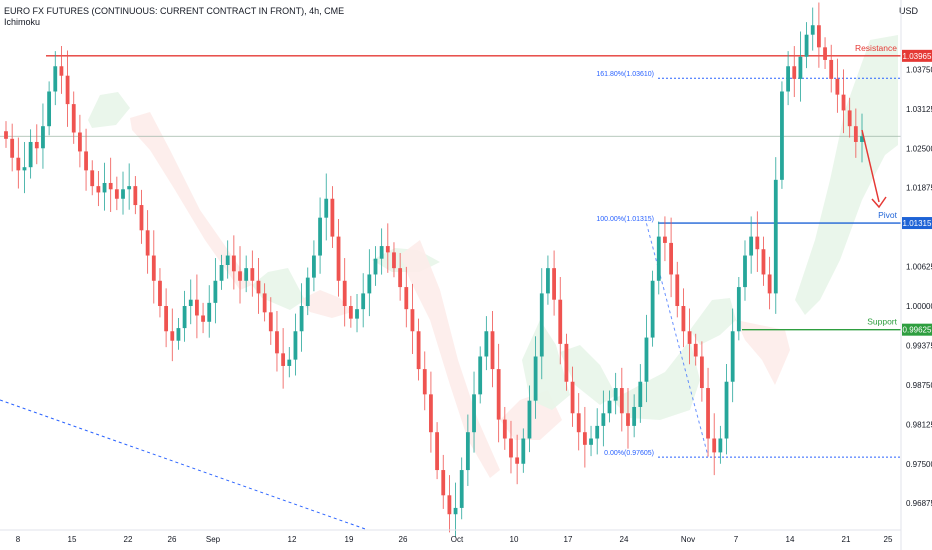 The height and width of the screenshot is (550, 932). What do you see at coordinates (917, 330) in the screenshot?
I see `price-tag-text: 0.99625` at bounding box center [917, 330].